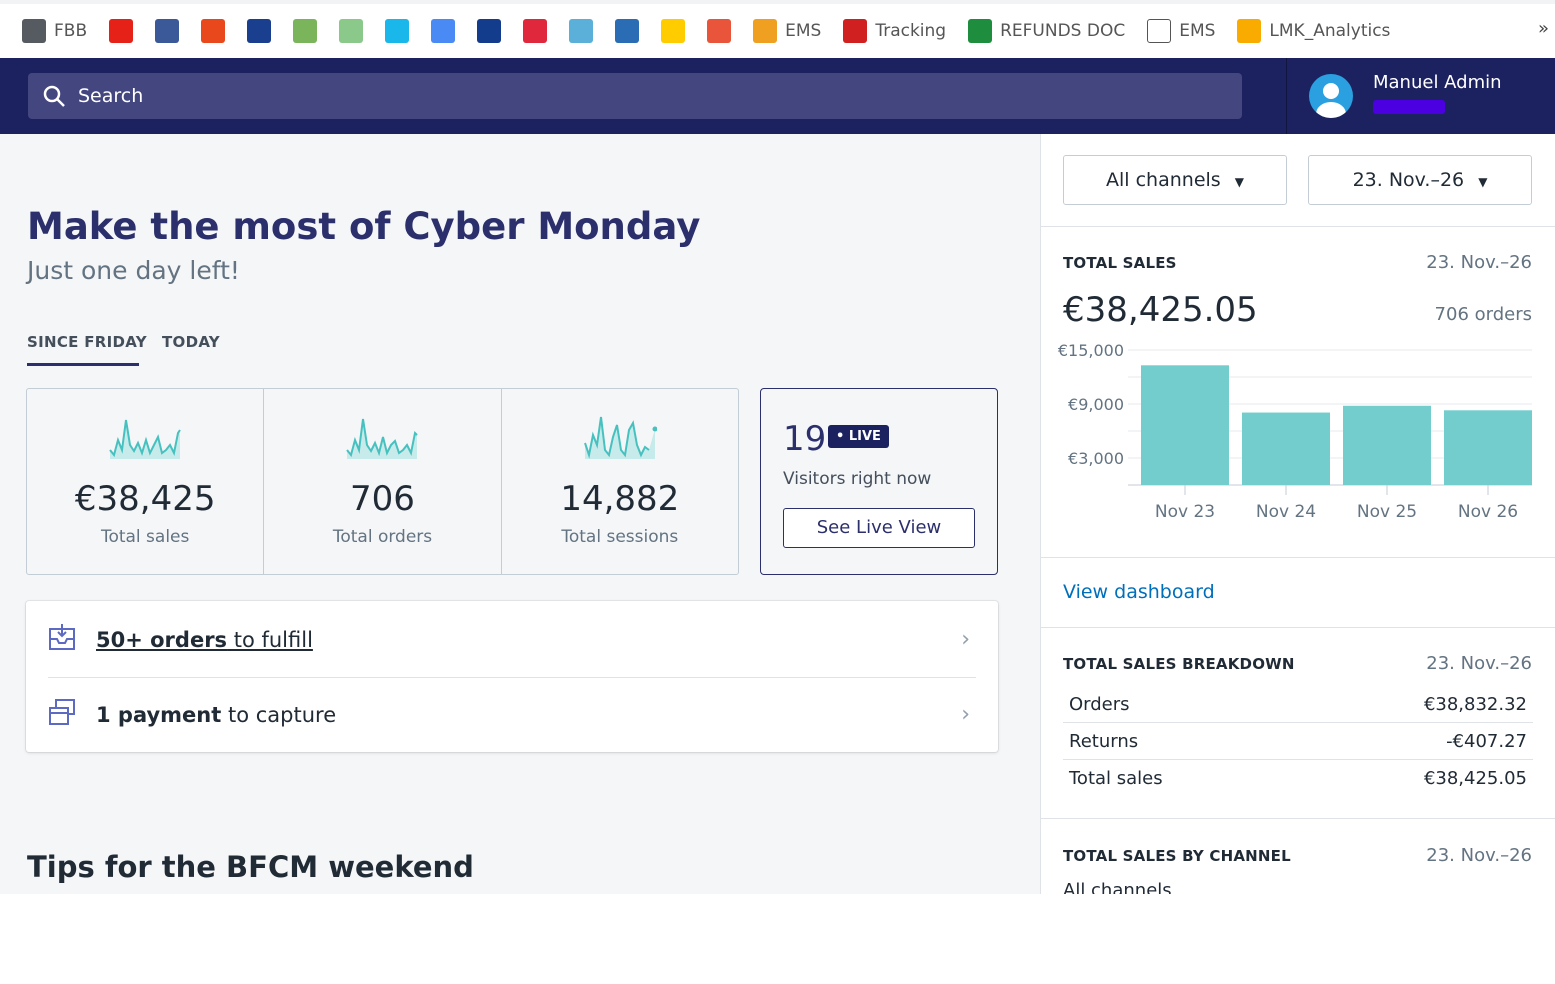 The image size is (1555, 984). What do you see at coordinates (777, 939) in the screenshot?
I see `blank-area` at bounding box center [777, 939].